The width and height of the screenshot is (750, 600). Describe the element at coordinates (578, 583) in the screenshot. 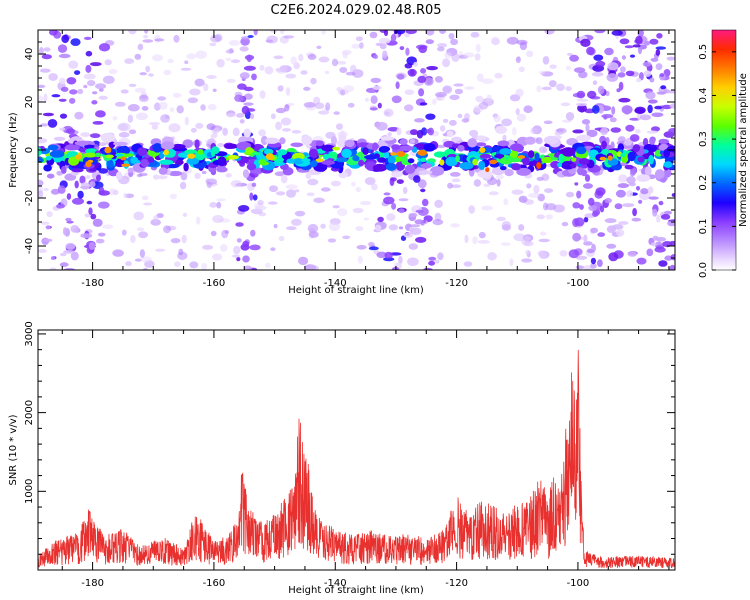

I see `snr-x-tick-label: -100` at that location.